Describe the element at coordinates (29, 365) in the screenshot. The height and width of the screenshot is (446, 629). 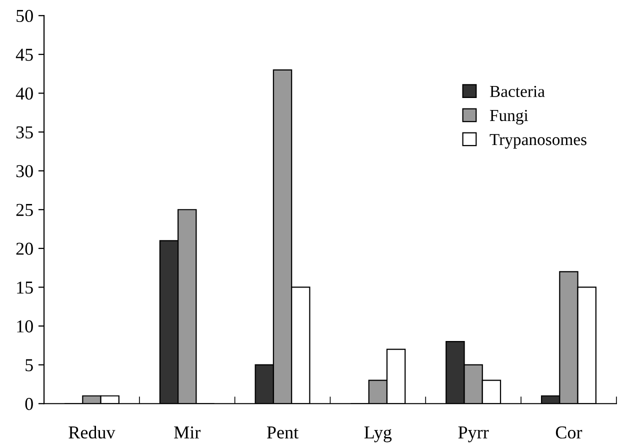
I see `y-tick-label: 5` at that location.